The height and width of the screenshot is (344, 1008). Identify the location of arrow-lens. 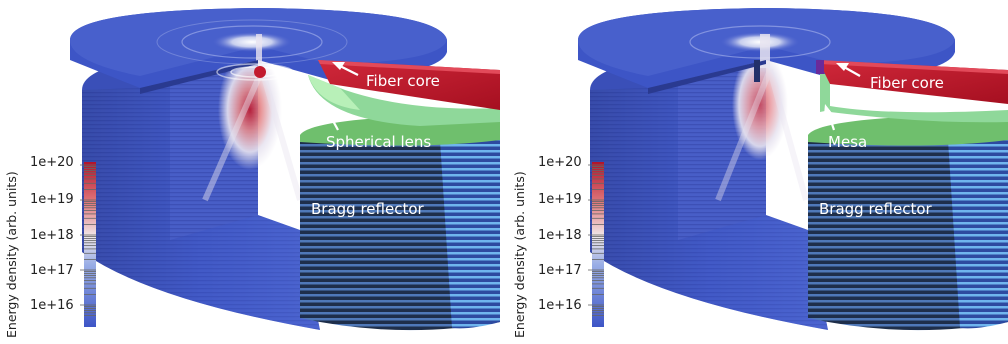
(332, 119).